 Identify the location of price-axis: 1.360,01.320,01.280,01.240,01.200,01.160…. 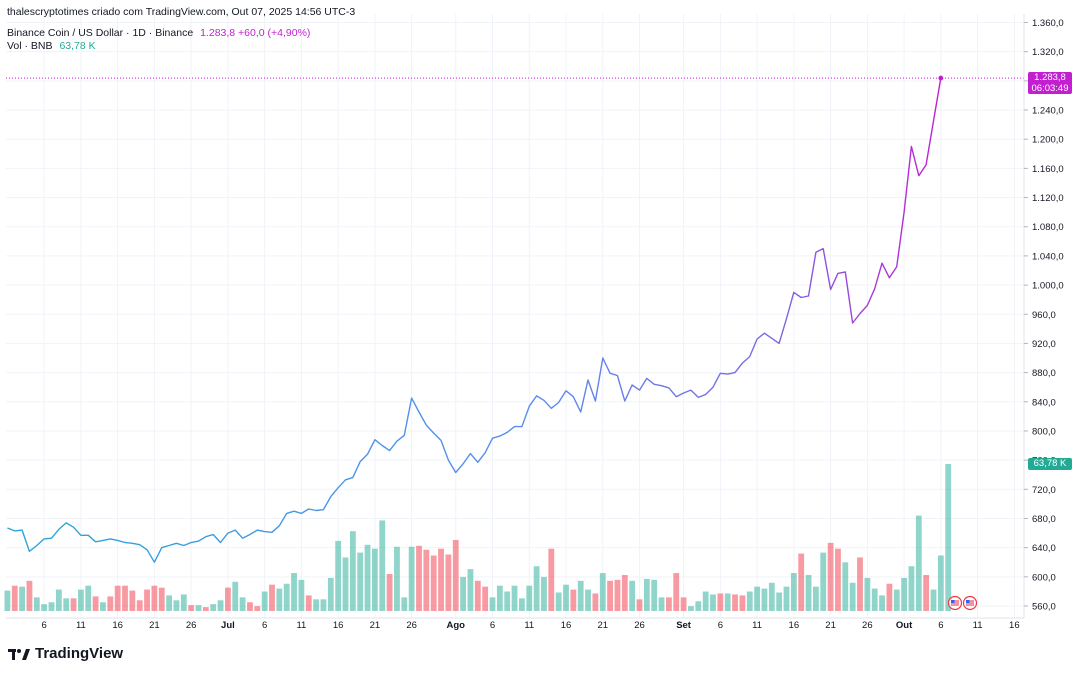
(1043, 316).